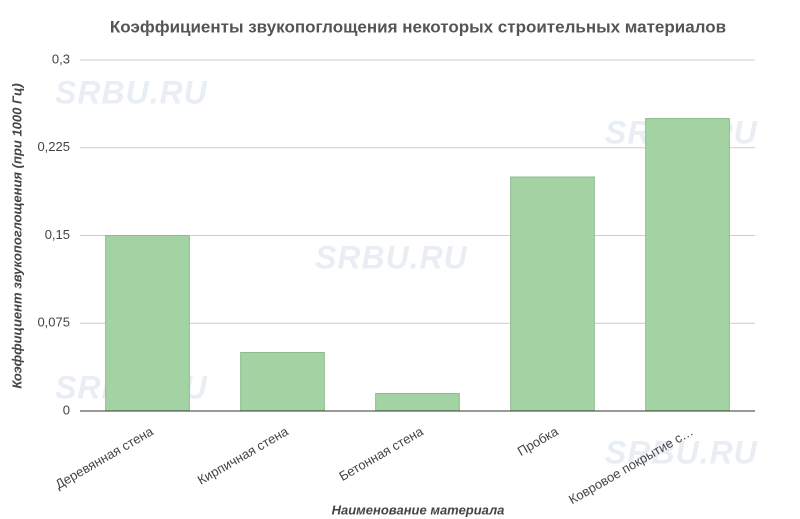 The width and height of the screenshot is (800, 519). Describe the element at coordinates (53, 322) in the screenshot. I see `y-tick-label: 0,075` at that location.